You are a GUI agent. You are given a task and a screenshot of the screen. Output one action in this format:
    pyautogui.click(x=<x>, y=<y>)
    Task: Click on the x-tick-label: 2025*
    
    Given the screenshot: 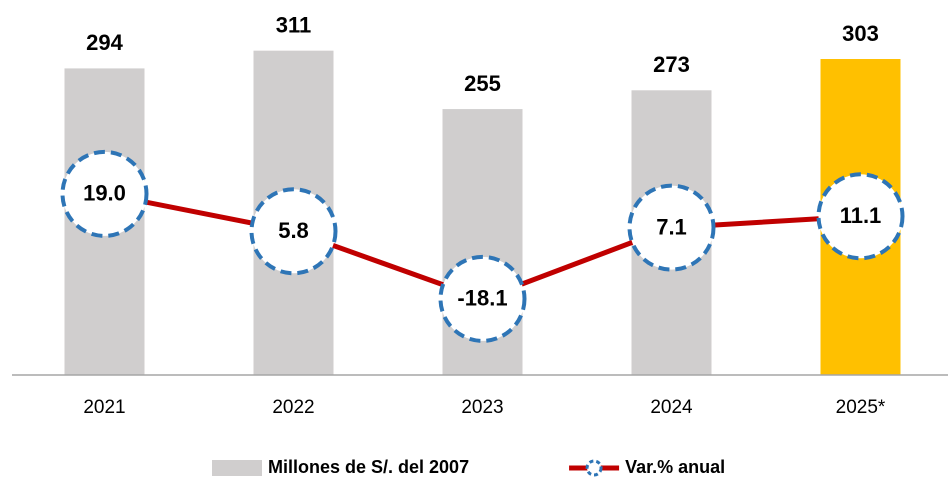 What is the action you would take?
    pyautogui.click(x=861, y=407)
    